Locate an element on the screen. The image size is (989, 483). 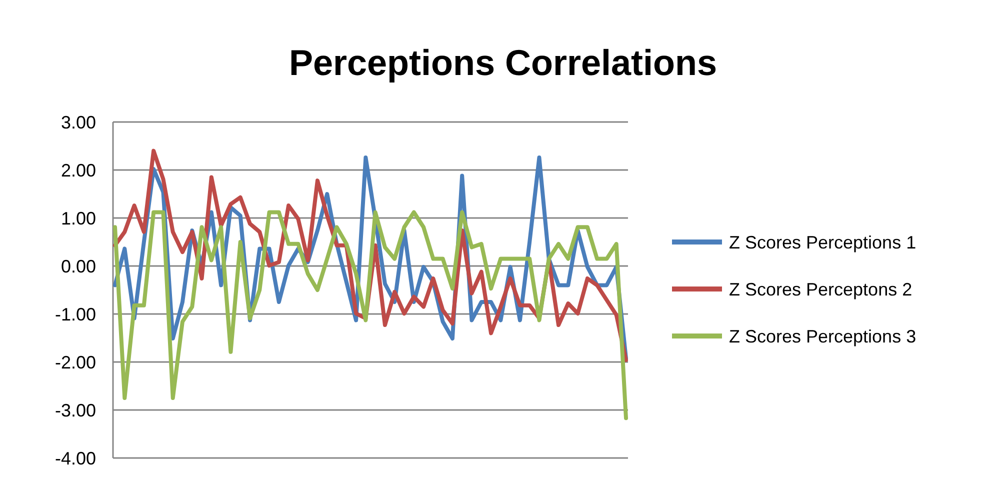
legend-label: Z Scores Perceptions 1 is located at coordinates (822, 242).